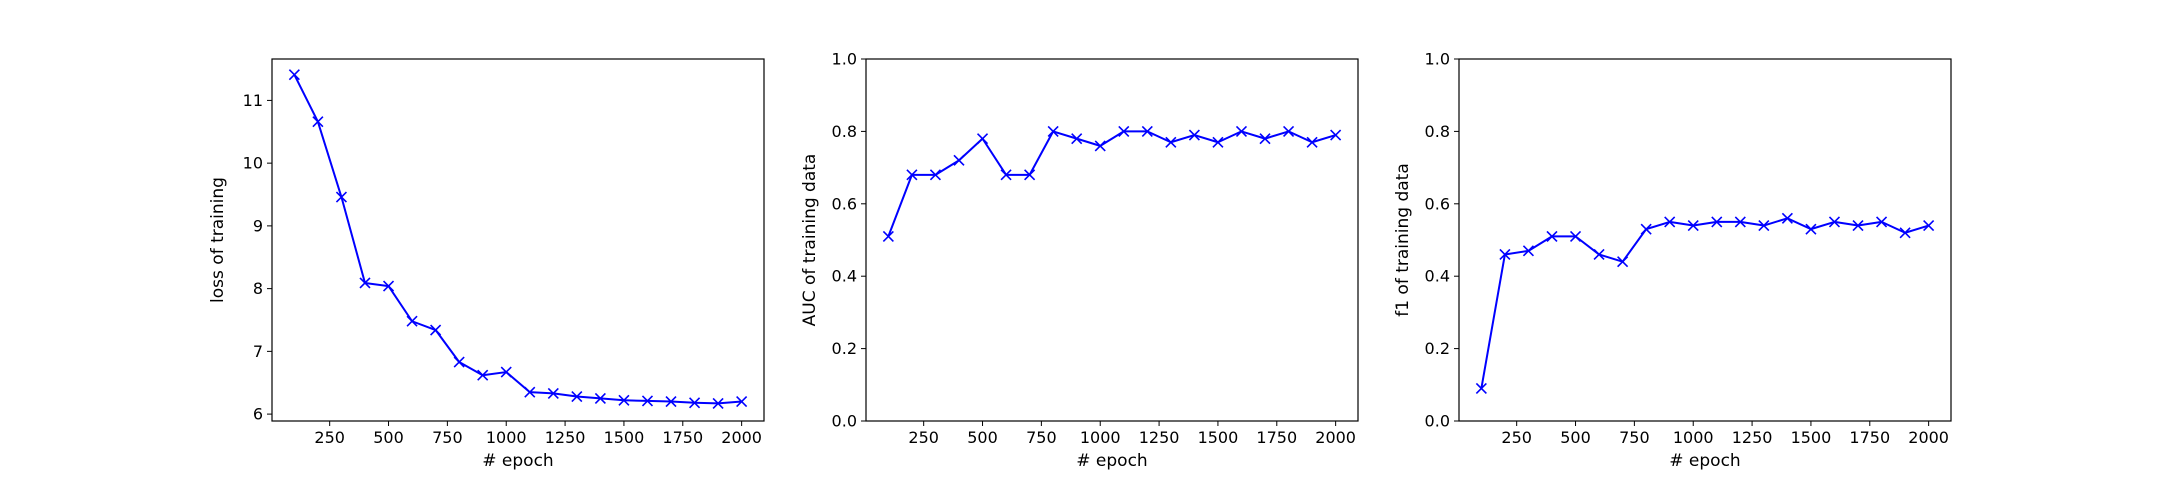 This screenshot has width=2160, height=480. I want to click on f1-y-tick-label: 0.2, so click(1437, 348).